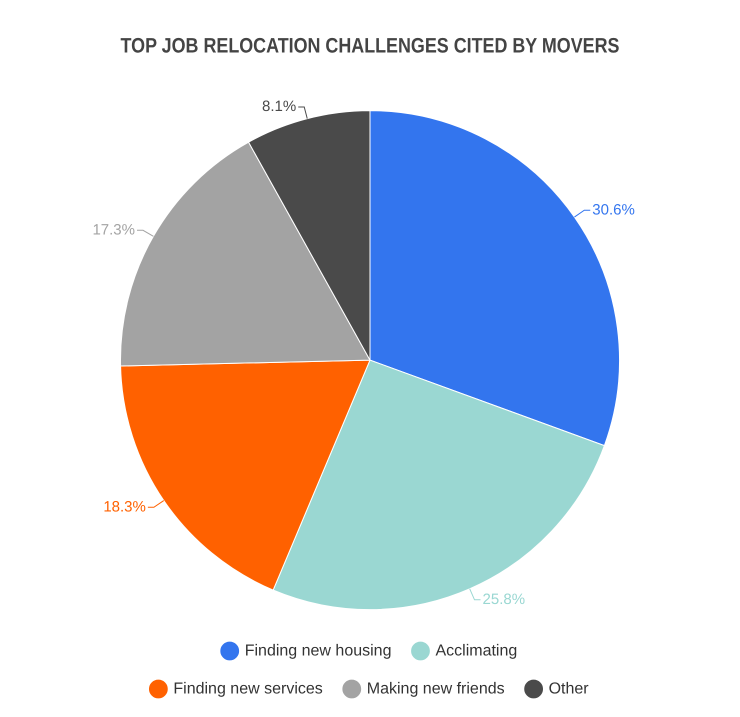 The image size is (740, 717). Describe the element at coordinates (613, 209) in the screenshot. I see `data-label: 30.6%` at that location.